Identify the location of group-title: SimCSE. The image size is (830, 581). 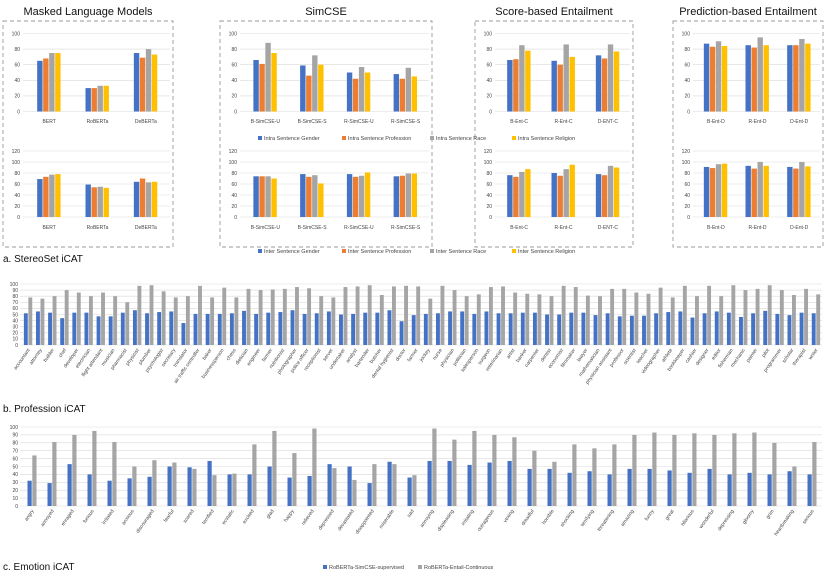
(326, 12).